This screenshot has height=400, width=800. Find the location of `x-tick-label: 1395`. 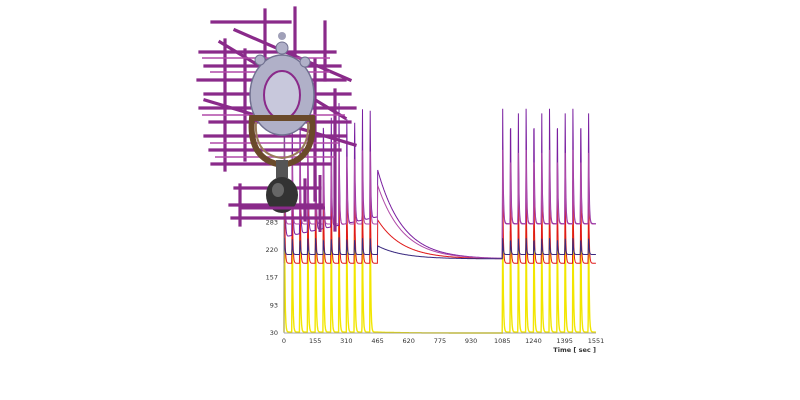

x-tick-label: 1395 is located at coordinates (564, 341).